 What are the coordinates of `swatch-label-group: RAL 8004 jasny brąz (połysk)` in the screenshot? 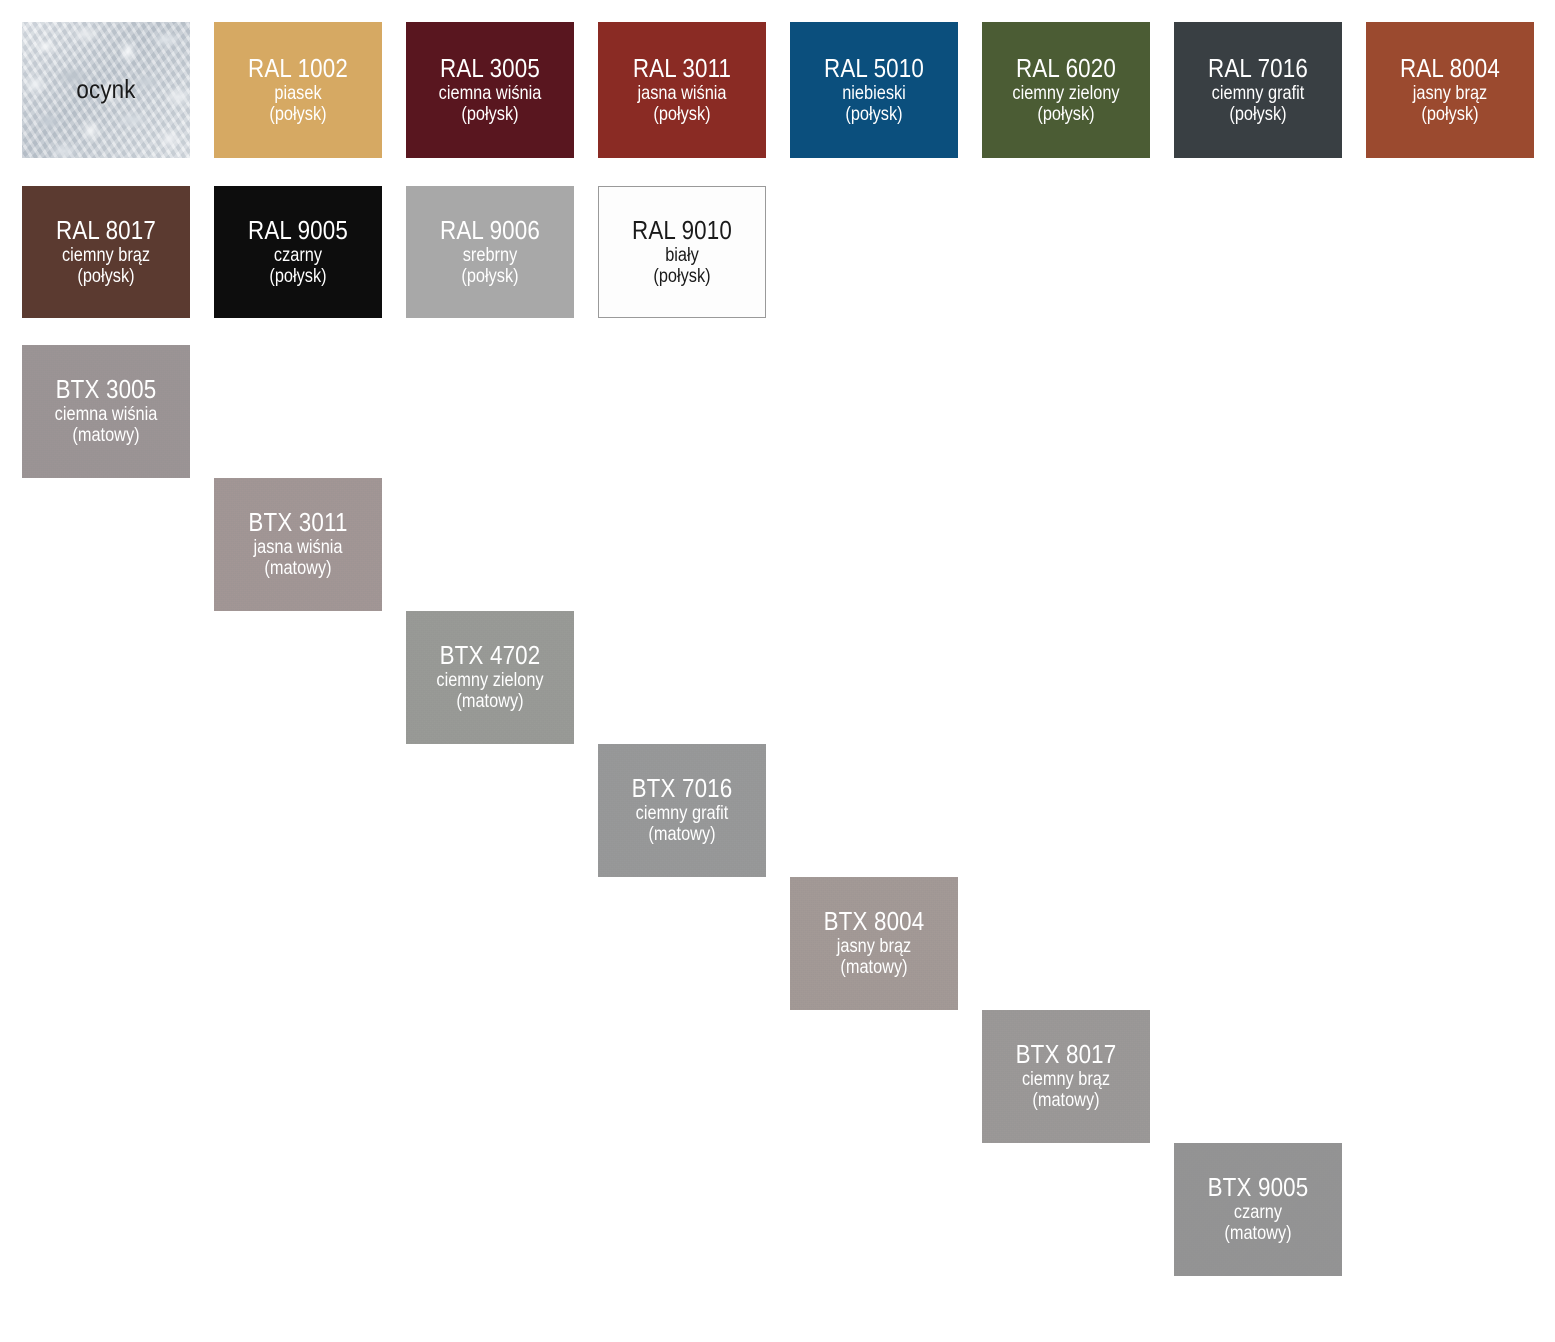 It's located at (1450, 90).